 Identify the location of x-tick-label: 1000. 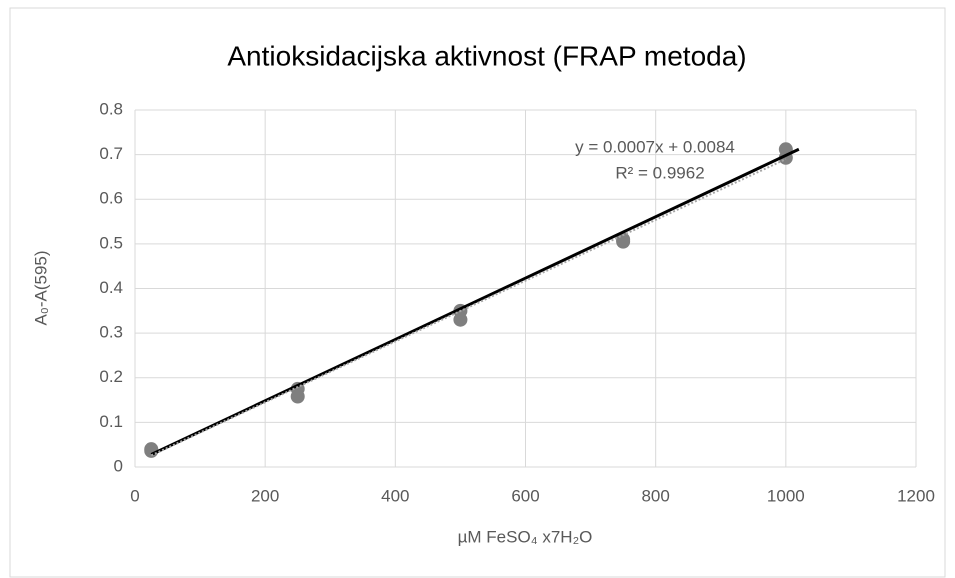
(786, 495).